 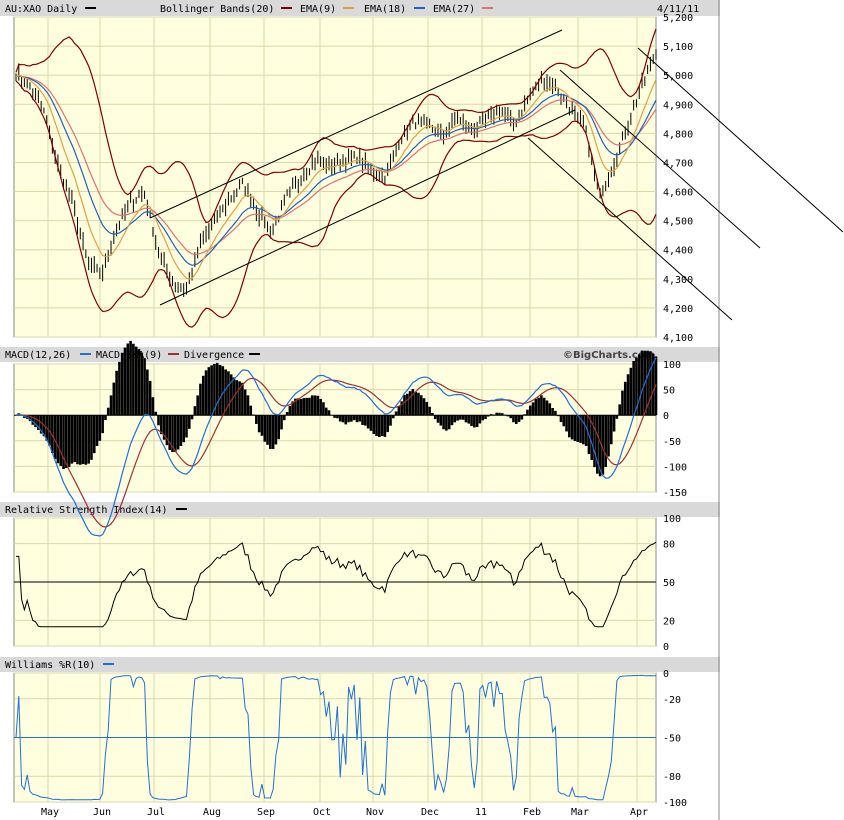 I want to click on macd-signal-line, so click(x=336, y=452).